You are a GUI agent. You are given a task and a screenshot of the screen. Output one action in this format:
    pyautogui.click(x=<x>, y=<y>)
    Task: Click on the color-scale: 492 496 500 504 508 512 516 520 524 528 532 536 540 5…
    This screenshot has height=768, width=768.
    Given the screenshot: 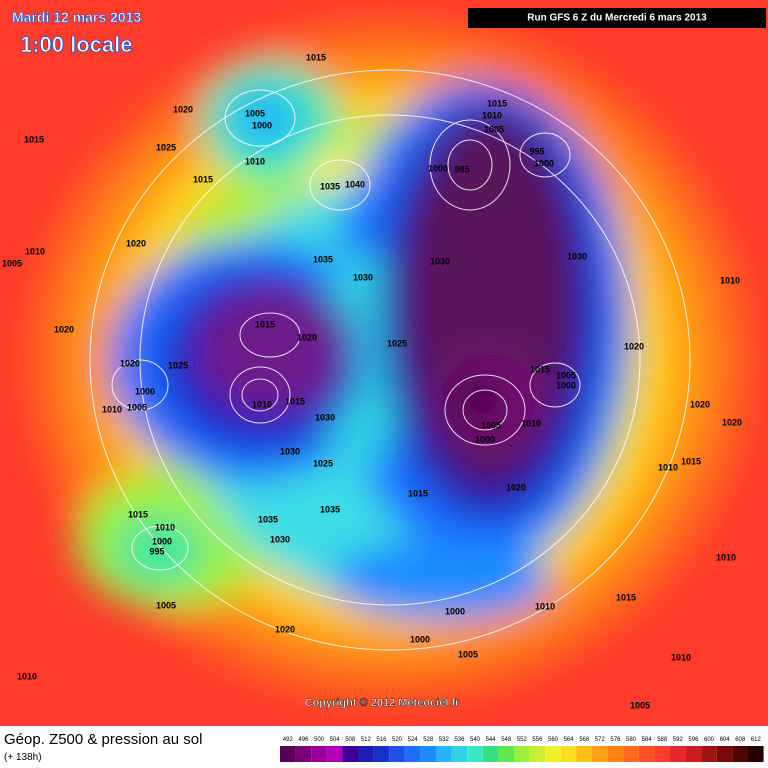 What is the action you would take?
    pyautogui.click(x=522, y=749)
    